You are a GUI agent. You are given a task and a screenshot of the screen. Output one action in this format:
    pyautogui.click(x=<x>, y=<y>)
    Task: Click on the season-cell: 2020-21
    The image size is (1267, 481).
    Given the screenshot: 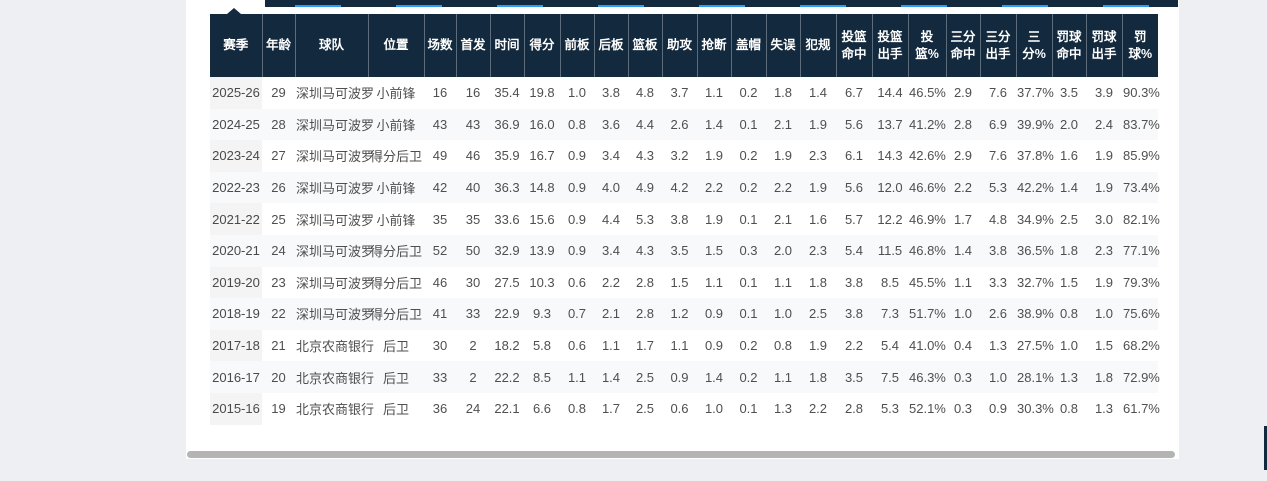 What is the action you would take?
    pyautogui.click(x=236, y=250)
    